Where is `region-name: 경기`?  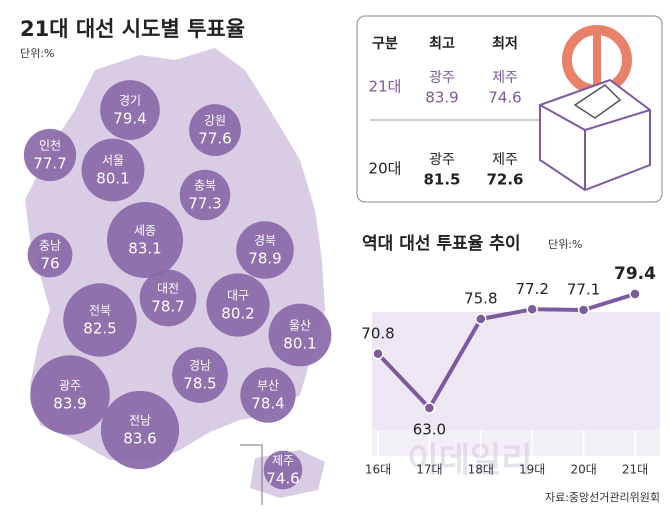
region-name: 경기 is located at coordinates (130, 101).